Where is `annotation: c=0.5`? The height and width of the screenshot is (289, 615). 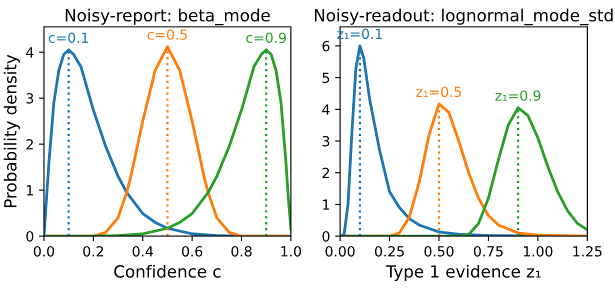
annotation: c=0.5 is located at coordinates (167, 34).